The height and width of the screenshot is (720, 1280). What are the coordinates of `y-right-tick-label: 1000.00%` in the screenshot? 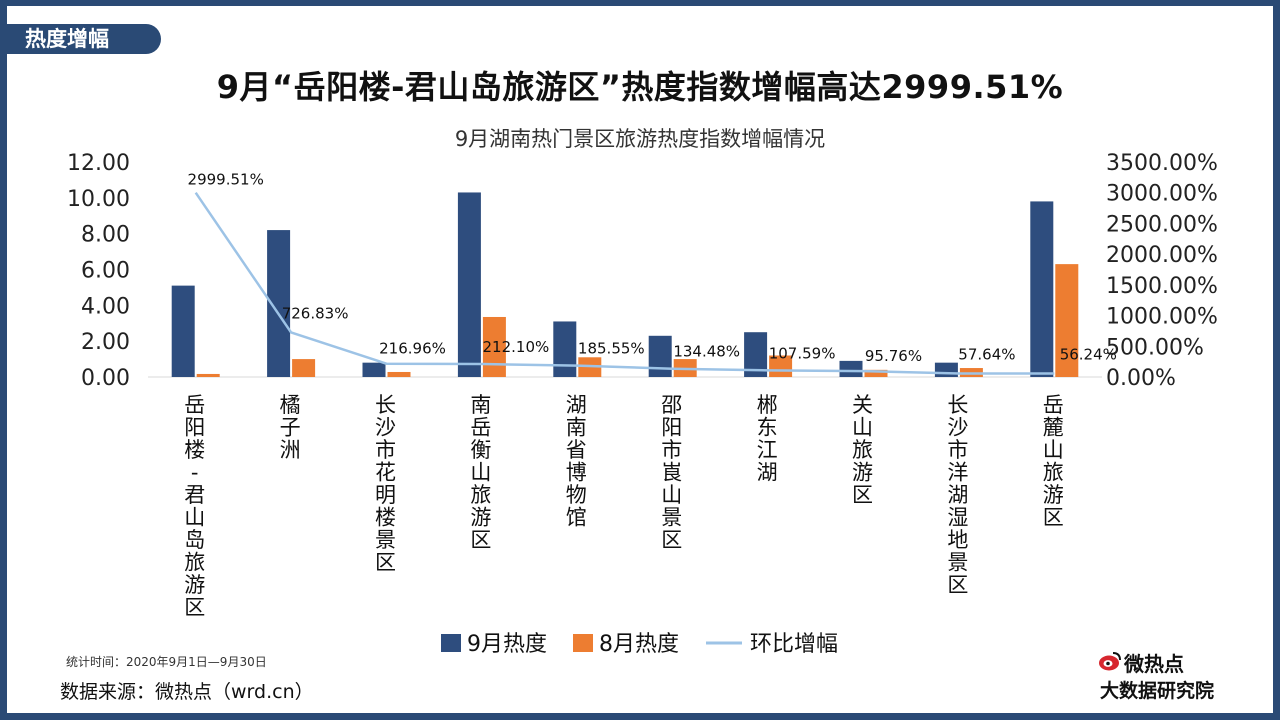 It's located at (1162, 317).